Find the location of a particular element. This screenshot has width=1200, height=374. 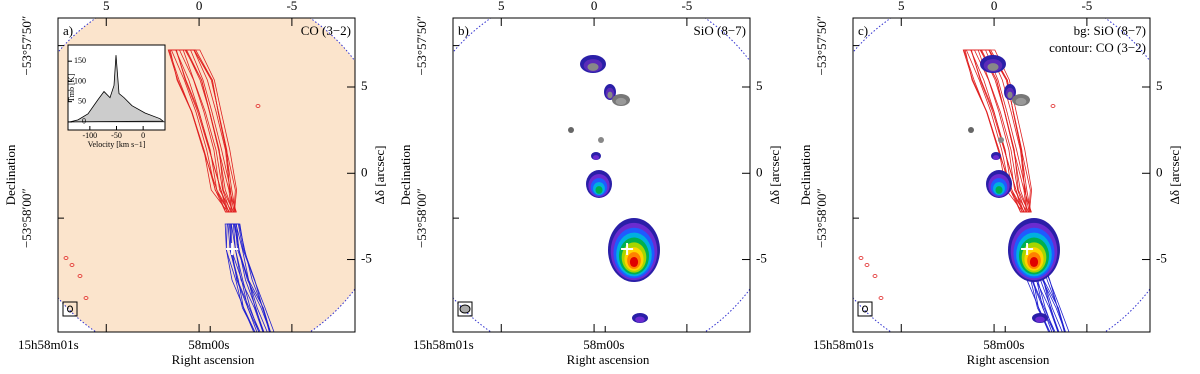

panel-title: contour: CO (3−2) is located at coordinates (1097, 47).